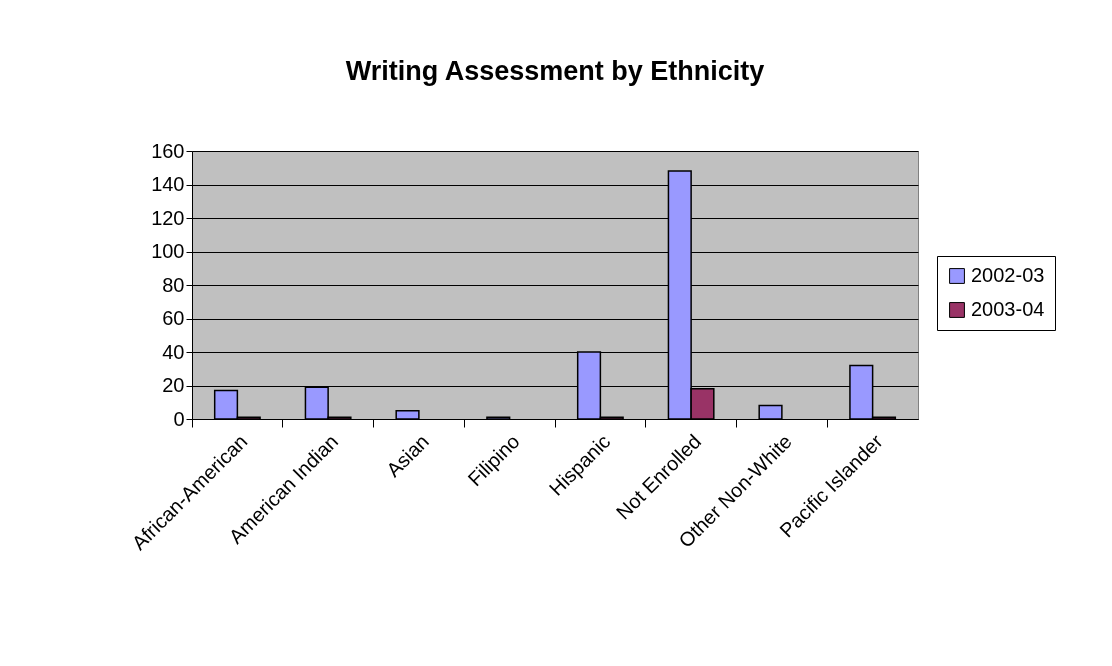 The height and width of the screenshot is (666, 1112). I want to click on legend-label: 2002-03, so click(1008, 275).